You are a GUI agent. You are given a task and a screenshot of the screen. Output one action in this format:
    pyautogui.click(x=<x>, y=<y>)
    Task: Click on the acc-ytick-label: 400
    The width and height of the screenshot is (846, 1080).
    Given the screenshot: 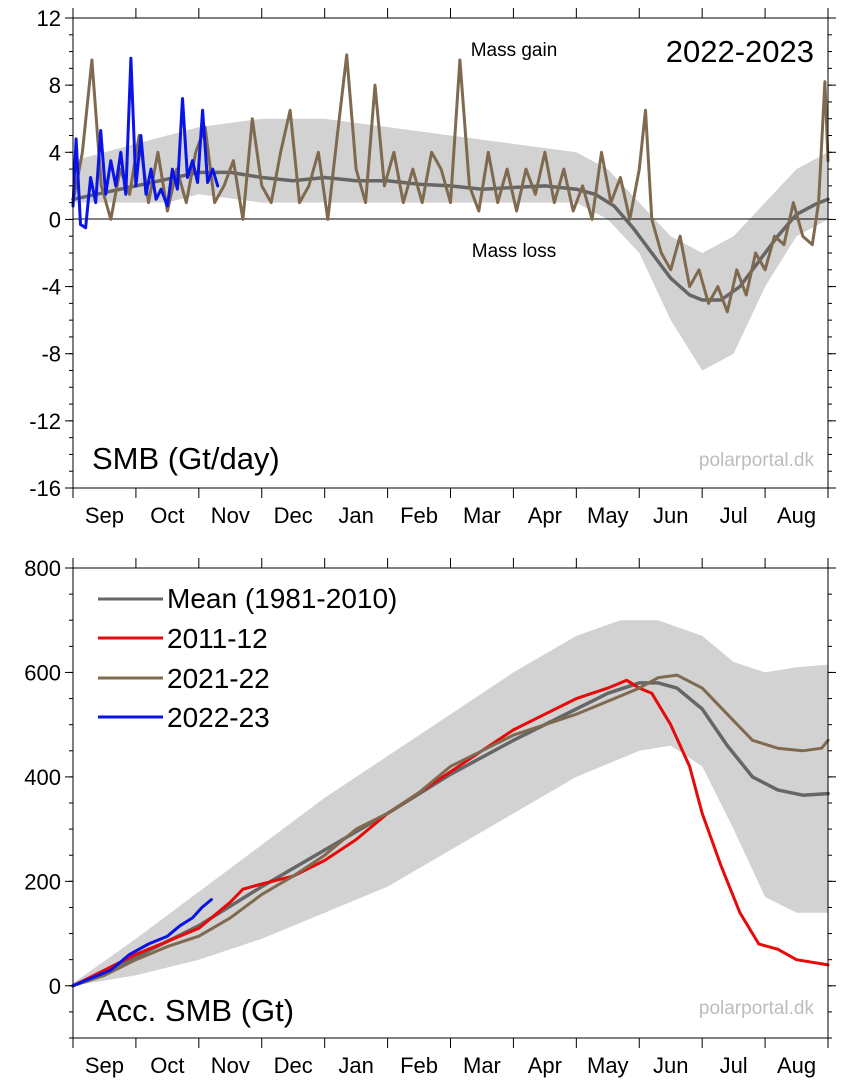 What is the action you would take?
    pyautogui.click(x=42, y=777)
    